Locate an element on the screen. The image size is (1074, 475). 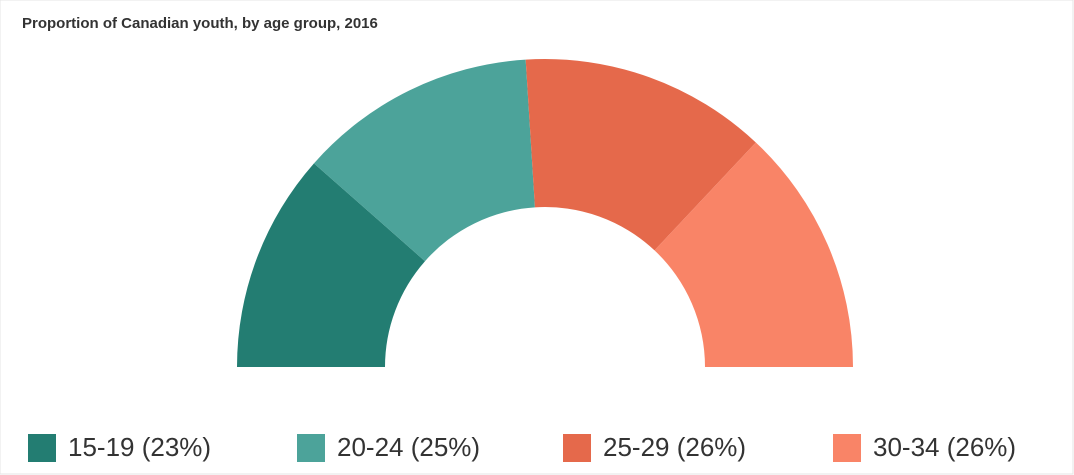
legend-label: 25-29 (26%) is located at coordinates (674, 447).